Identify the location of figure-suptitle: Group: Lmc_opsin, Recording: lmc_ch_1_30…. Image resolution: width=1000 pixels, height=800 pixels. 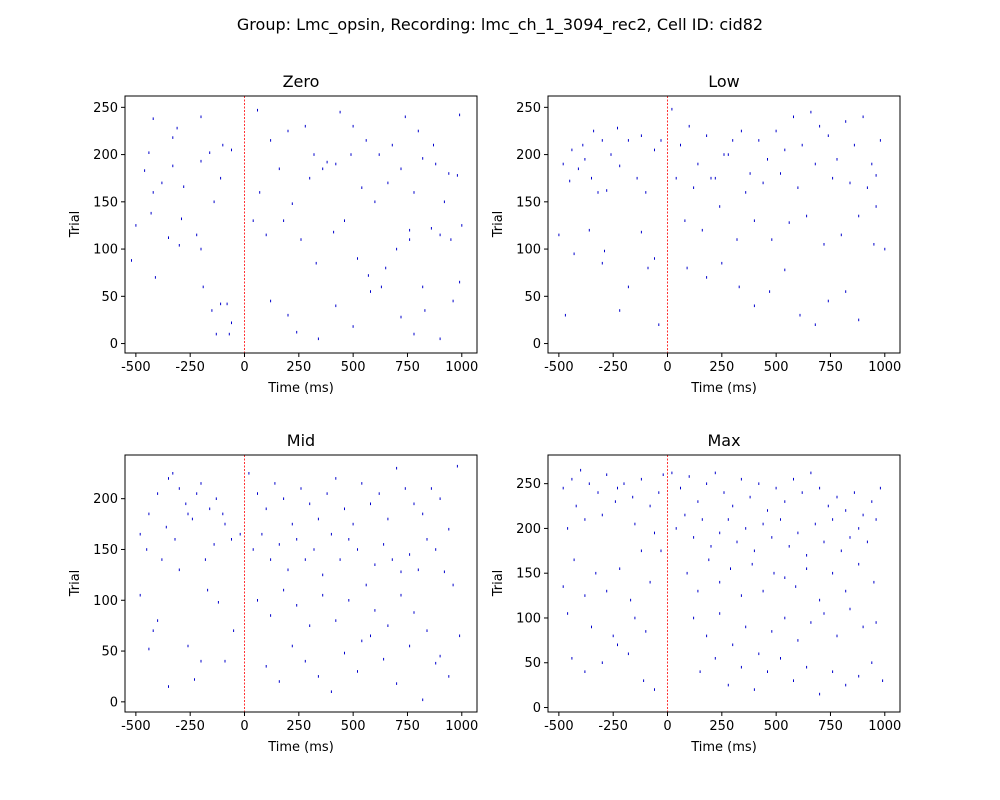
(500, 25).